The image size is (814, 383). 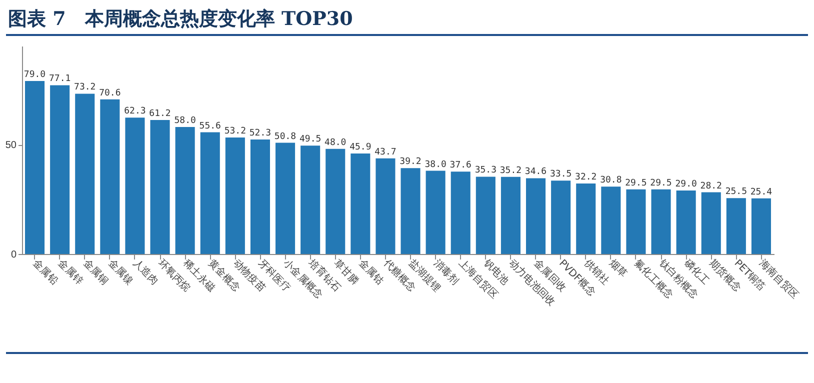 What do you see at coordinates (461, 165) in the screenshot?
I see `data-label: 37.6` at bounding box center [461, 165].